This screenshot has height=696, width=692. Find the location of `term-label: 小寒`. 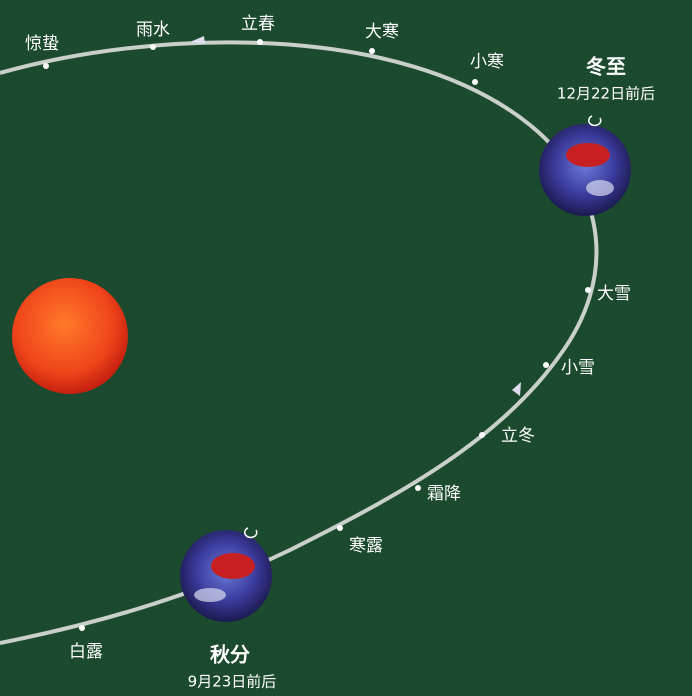

term-label: 小寒 is located at coordinates (487, 62).